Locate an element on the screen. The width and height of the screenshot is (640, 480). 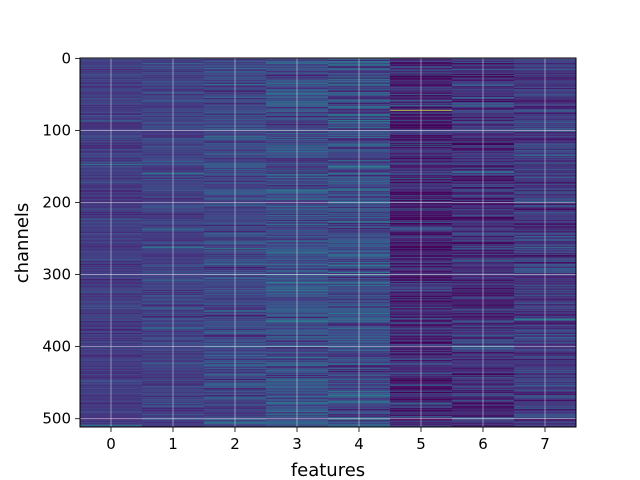
x-tick-label: 6 is located at coordinates (483, 444).